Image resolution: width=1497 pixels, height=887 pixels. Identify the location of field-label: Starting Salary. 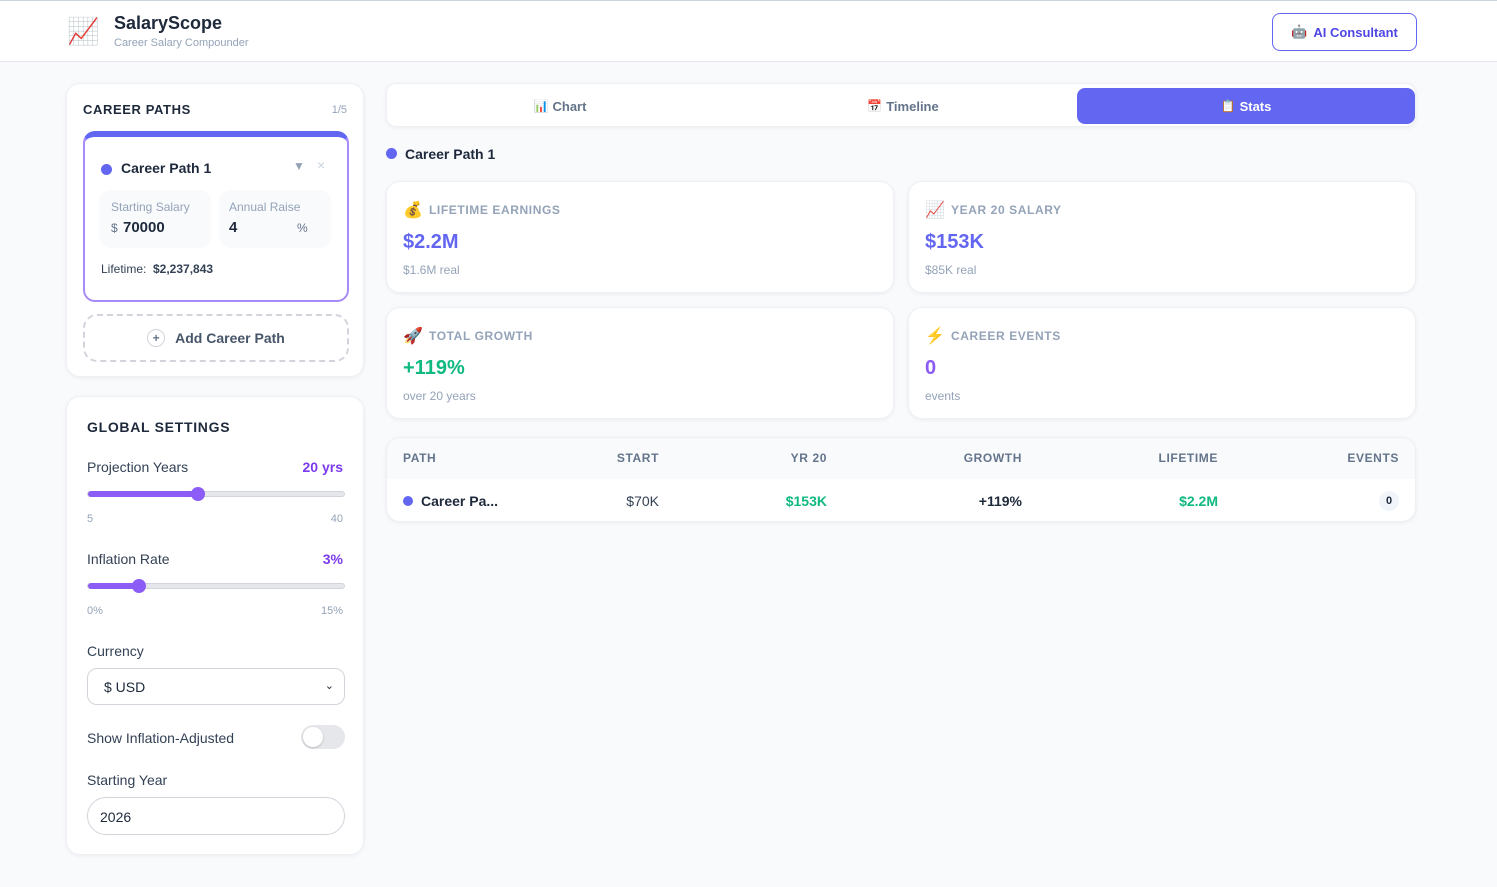
(150, 207).